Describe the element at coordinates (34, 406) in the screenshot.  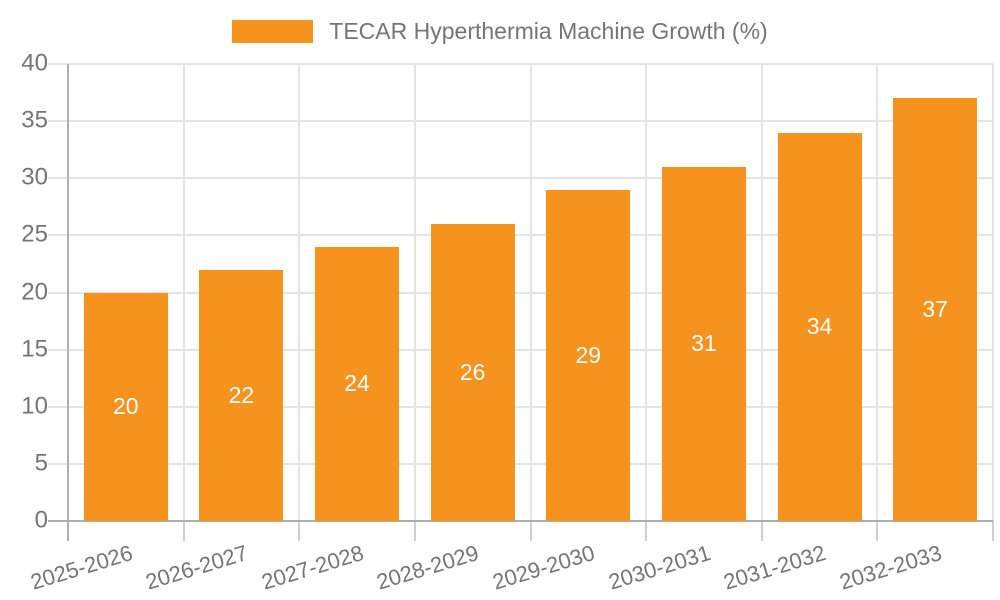
I see `y-axis-label: 10` at that location.